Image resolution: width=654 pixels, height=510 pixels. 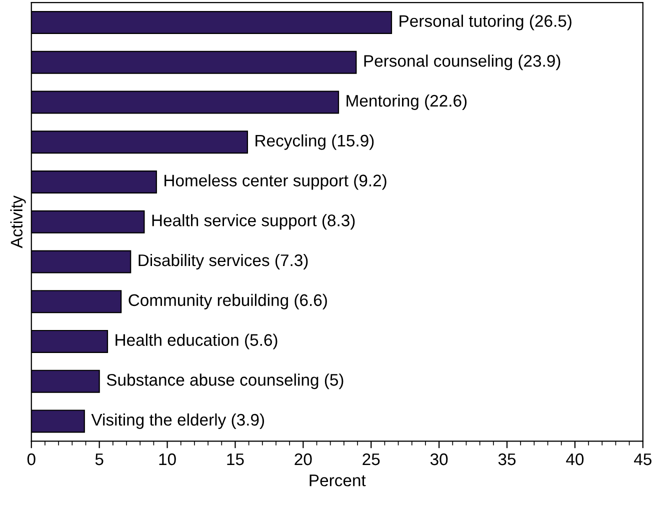 What do you see at coordinates (235, 460) in the screenshot?
I see `x-tick-label: 15` at bounding box center [235, 460].